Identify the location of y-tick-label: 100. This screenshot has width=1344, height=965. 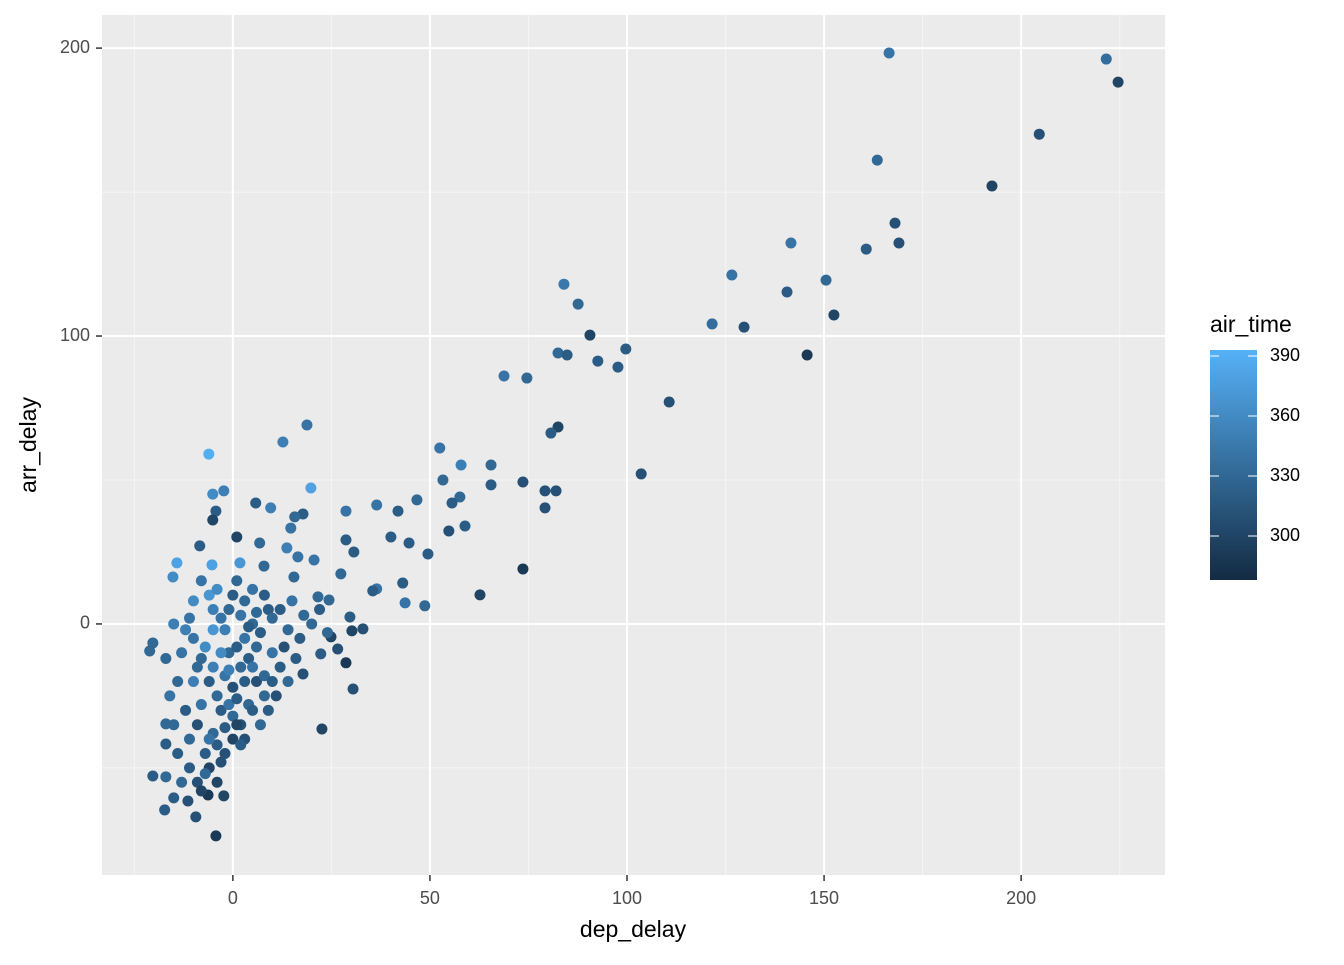
(75, 335).